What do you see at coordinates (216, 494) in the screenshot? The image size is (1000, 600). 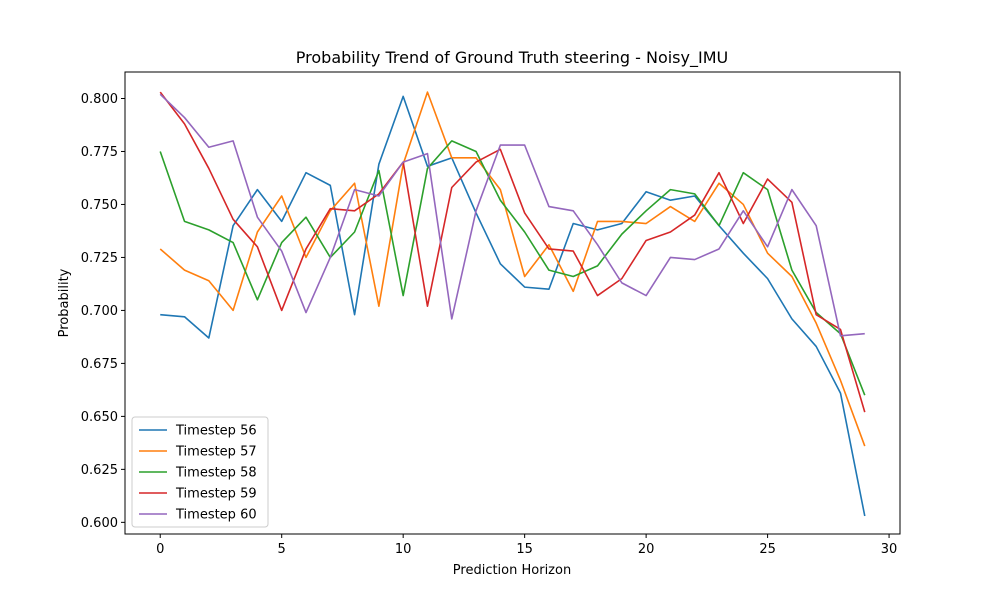 I see `legend-label-4: Timestep 59` at bounding box center [216, 494].